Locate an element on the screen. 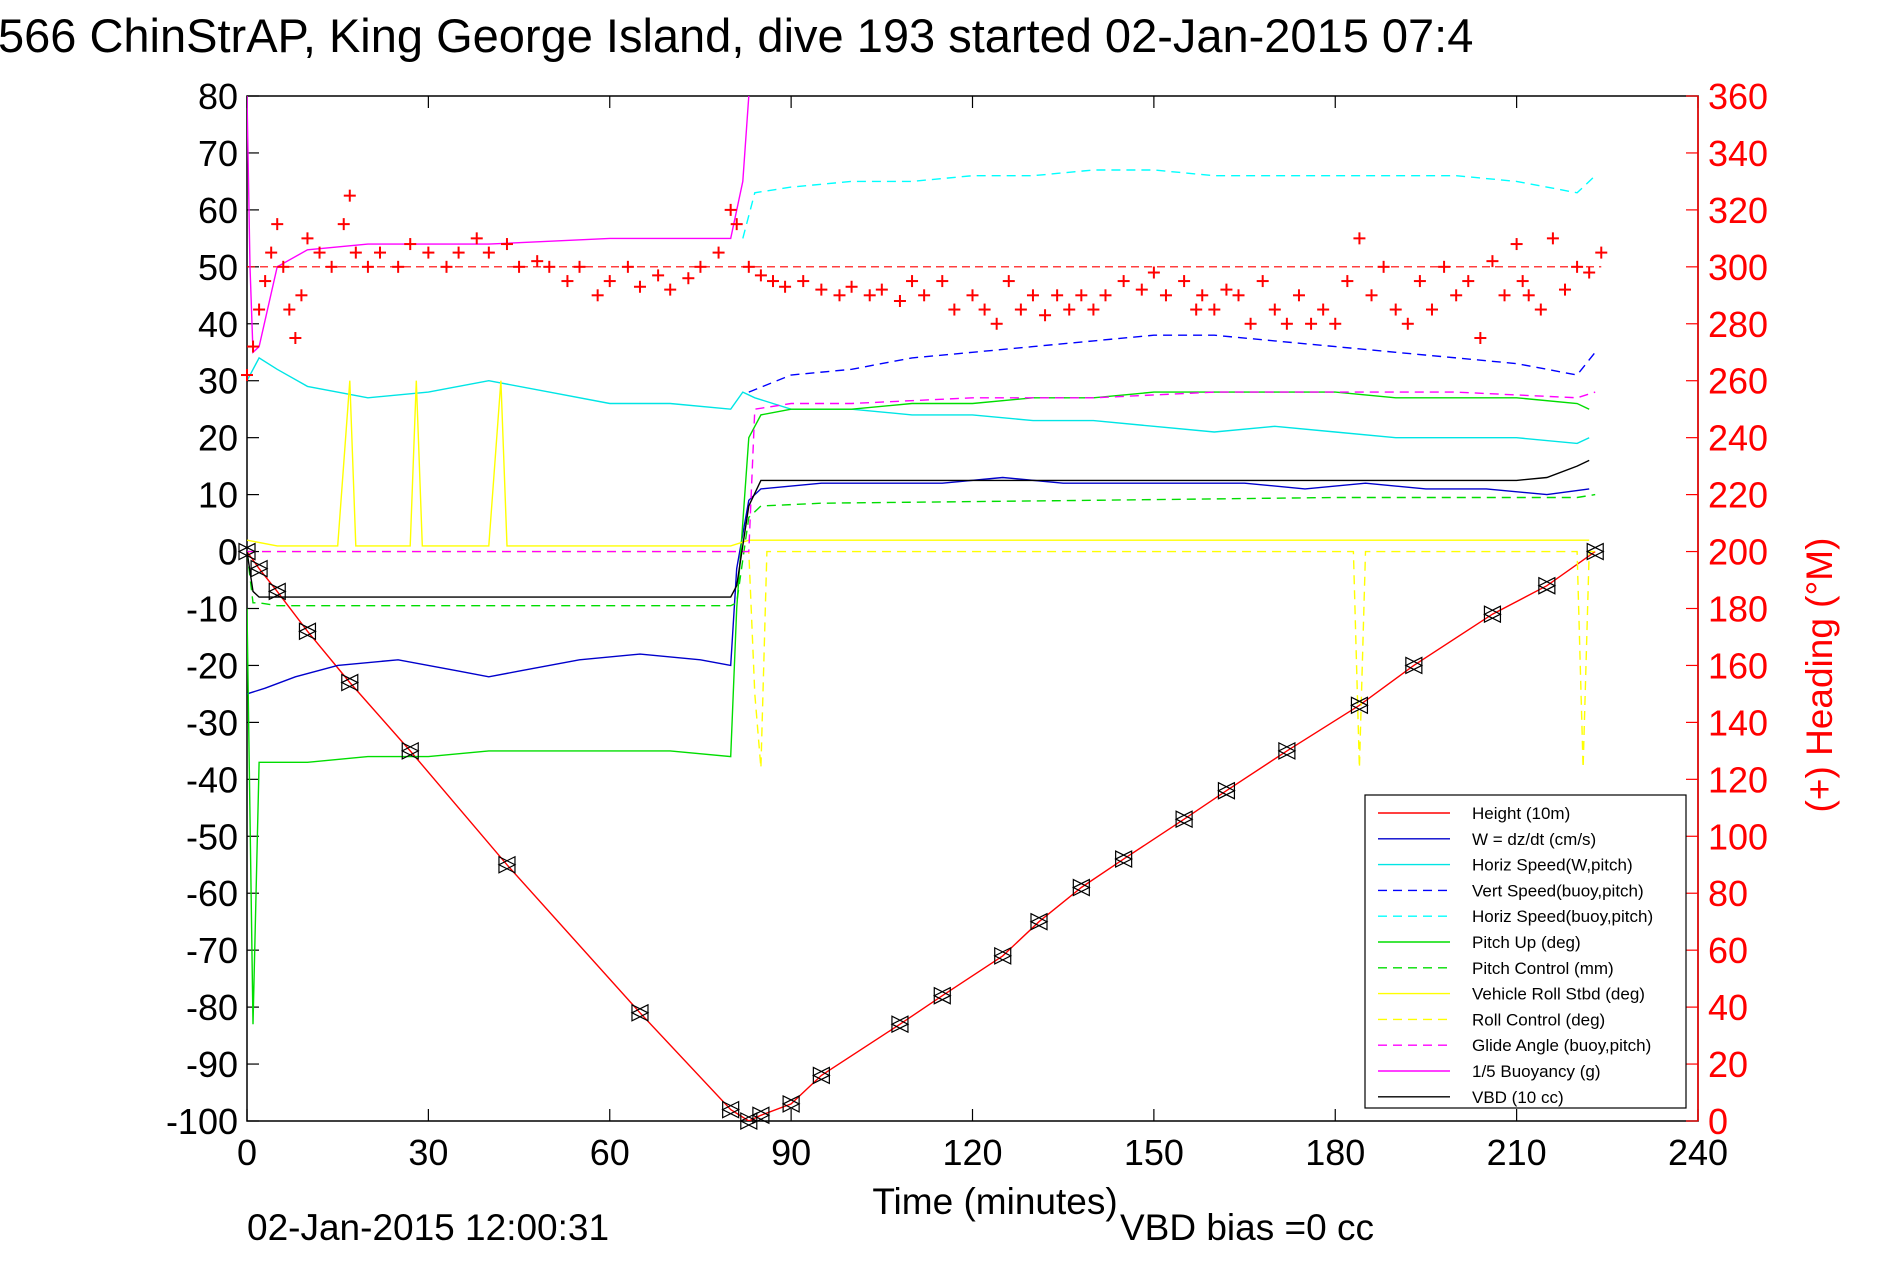 This screenshot has height=1262, width=1891. legend-entry: Pitch Control (mm) is located at coordinates (1496, 968).